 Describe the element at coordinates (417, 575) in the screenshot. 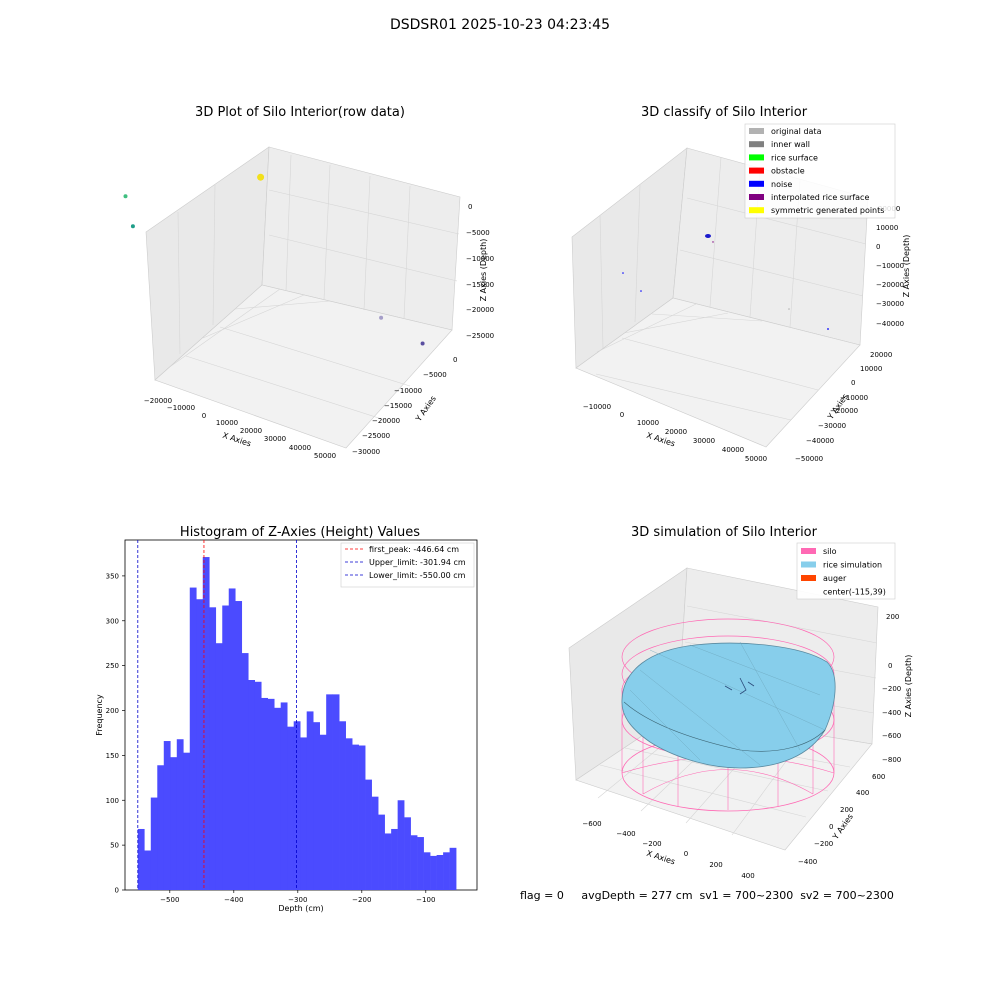

I see `legend-item: Lower_limit: -550.00 cm` at that location.